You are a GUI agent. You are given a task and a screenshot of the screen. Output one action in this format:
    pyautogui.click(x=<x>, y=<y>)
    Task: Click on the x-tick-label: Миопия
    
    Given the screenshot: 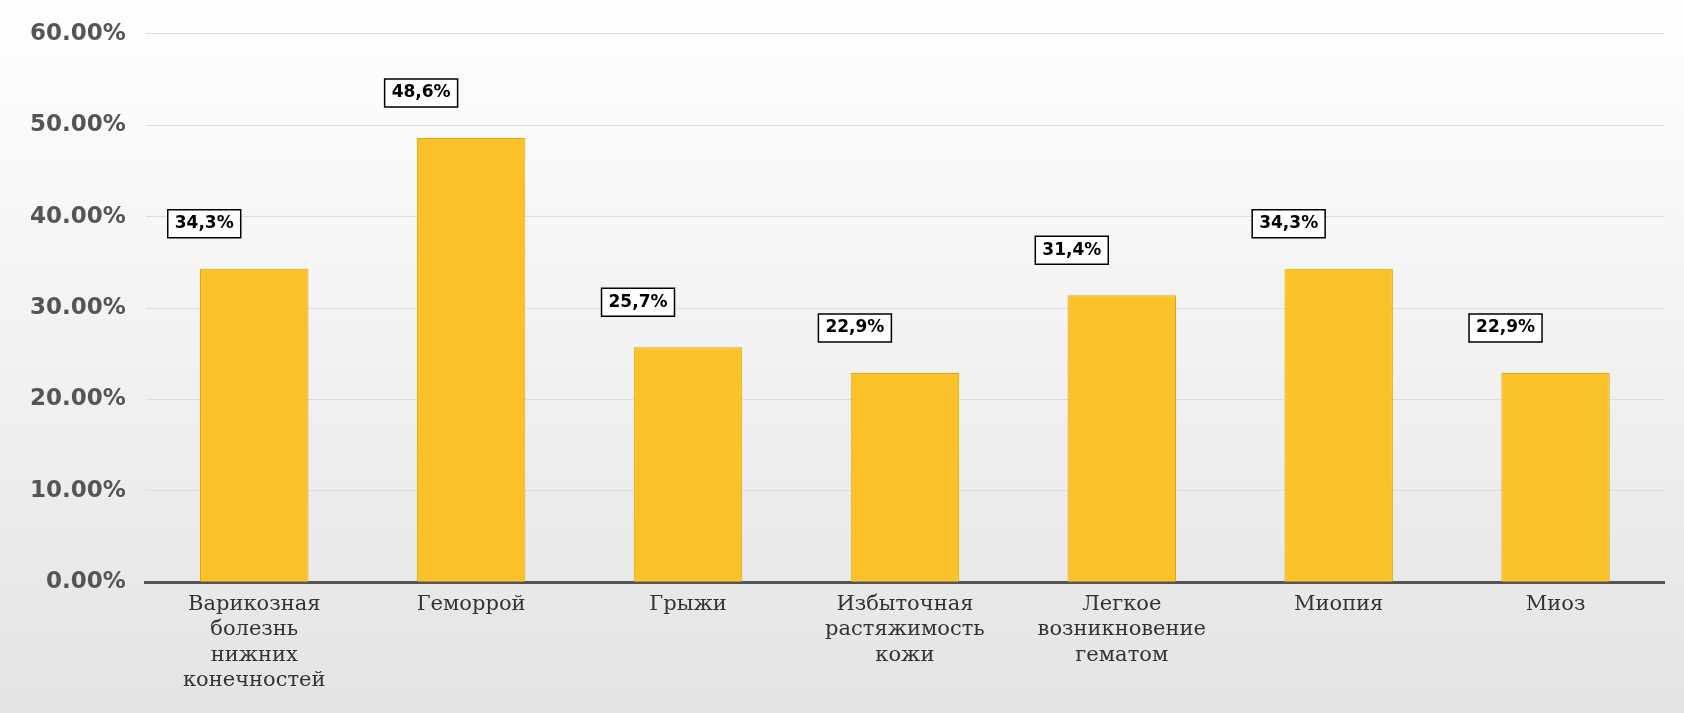 What is the action you would take?
    pyautogui.click(x=1338, y=603)
    